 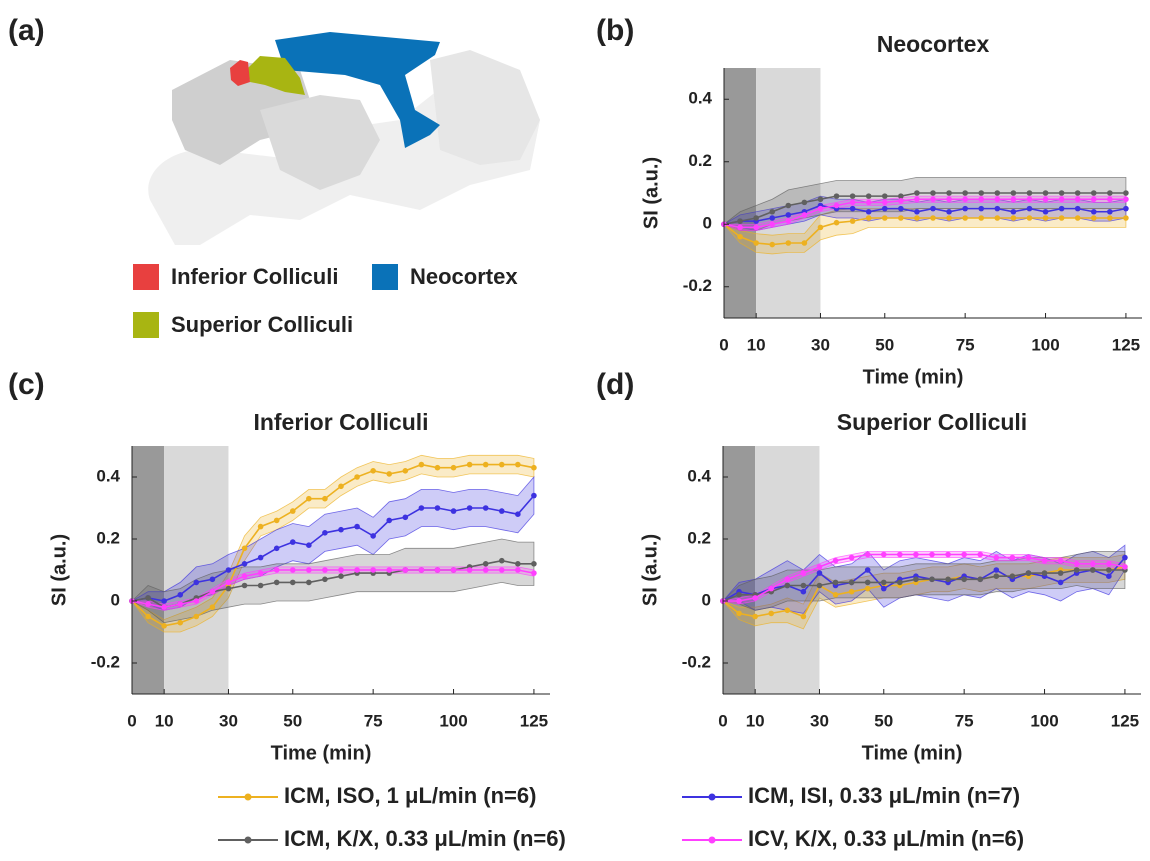 What do you see at coordinates (965, 344) in the screenshot?
I see `x-tick-label: 75` at bounding box center [965, 344].